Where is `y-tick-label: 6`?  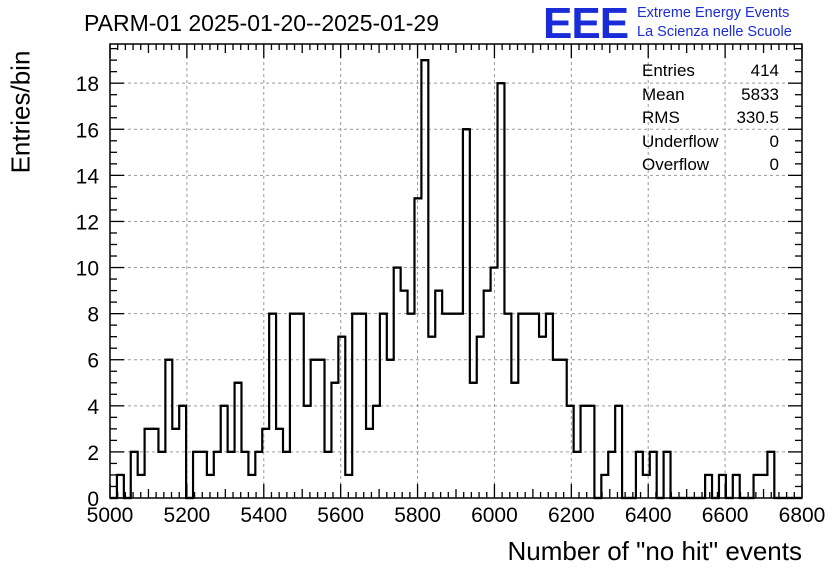
y-tick-label: 6 is located at coordinates (93, 361).